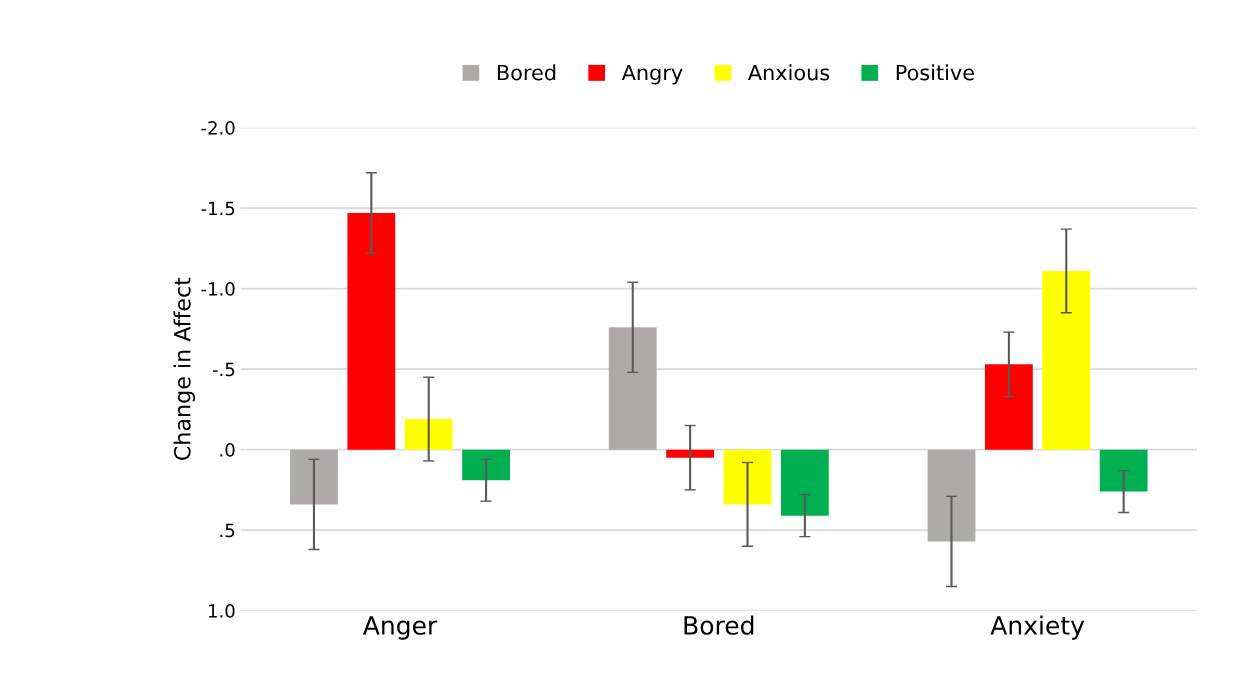 This screenshot has height=690, width=1234. Describe the element at coordinates (526, 72) in the screenshot. I see `legend-label: Bored` at that location.